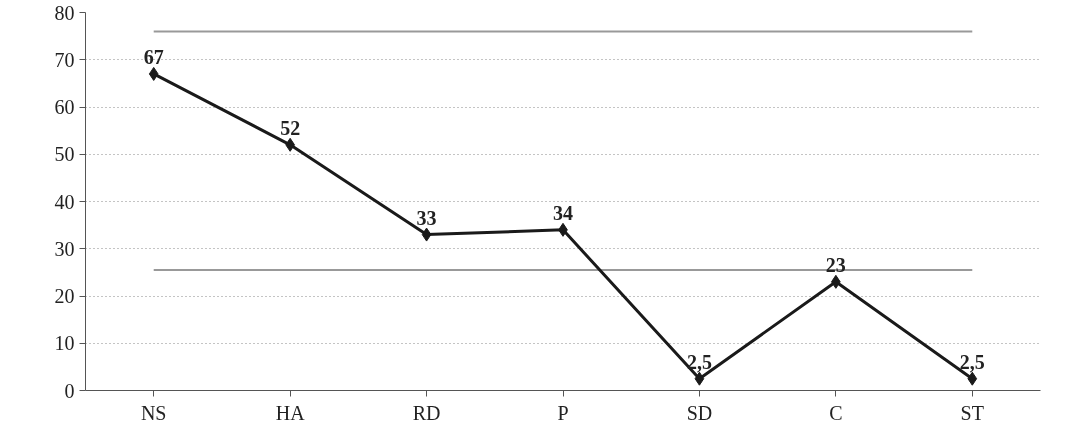  What do you see at coordinates (563, 212) in the screenshot?
I see `data-label: 34` at bounding box center [563, 212].